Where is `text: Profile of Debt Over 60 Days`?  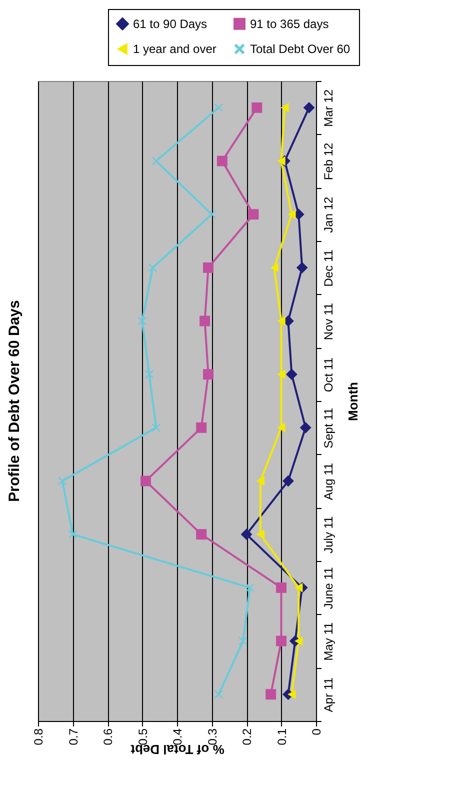 text: Profile of Debt Over 60 Days is located at coordinates (14, 401).